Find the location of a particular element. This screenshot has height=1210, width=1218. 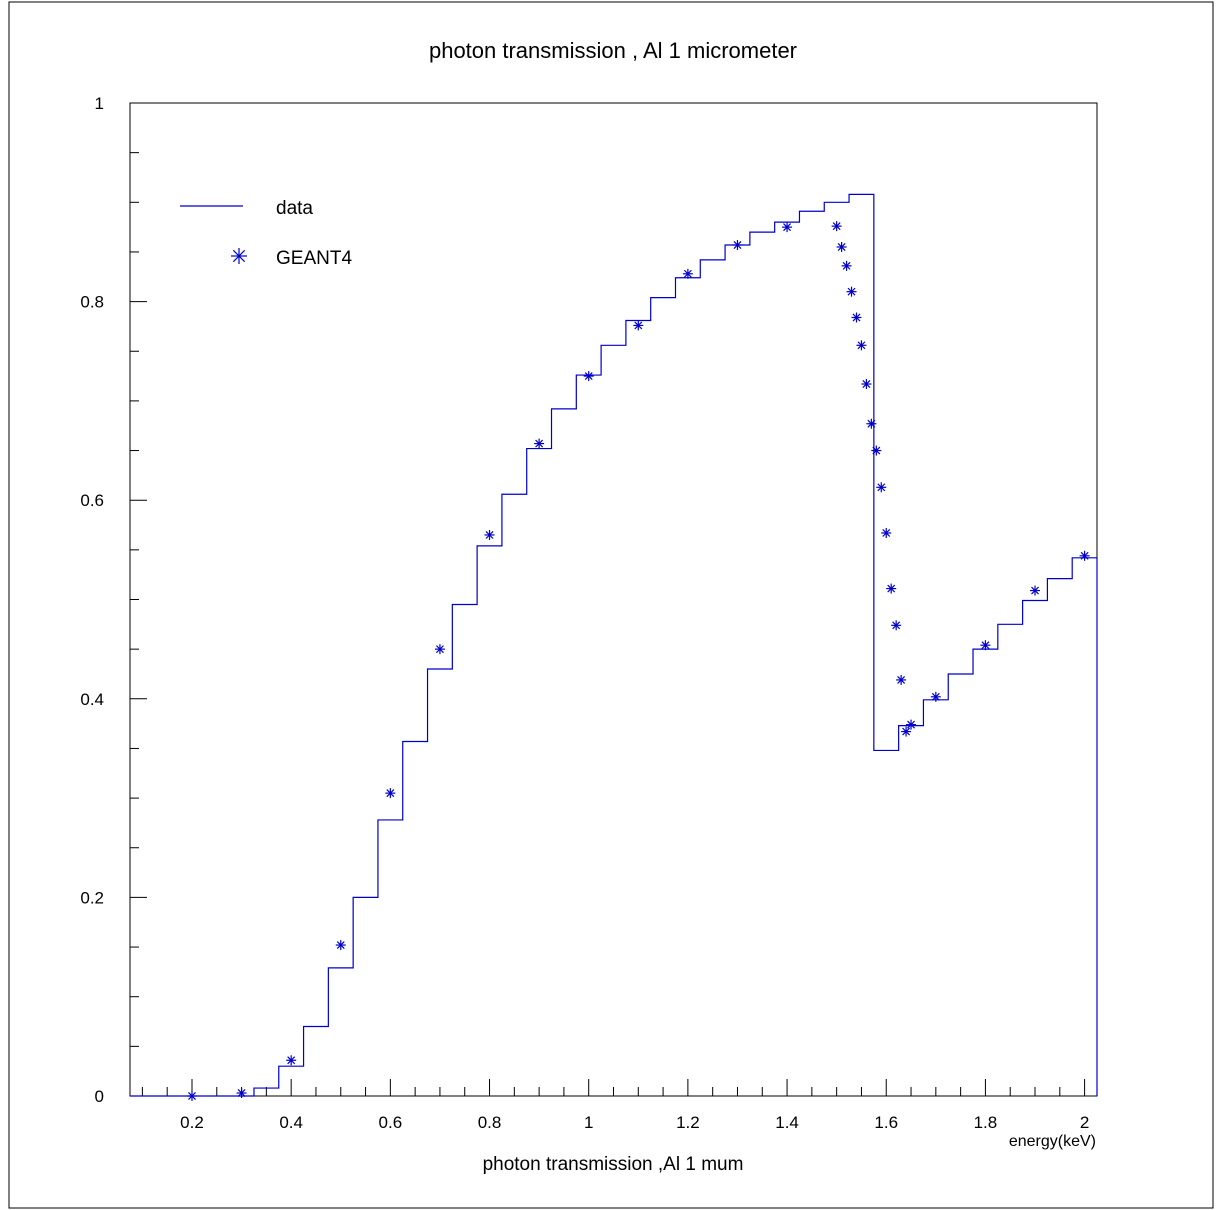

x-tick-label: 1.6 is located at coordinates (886, 1122).